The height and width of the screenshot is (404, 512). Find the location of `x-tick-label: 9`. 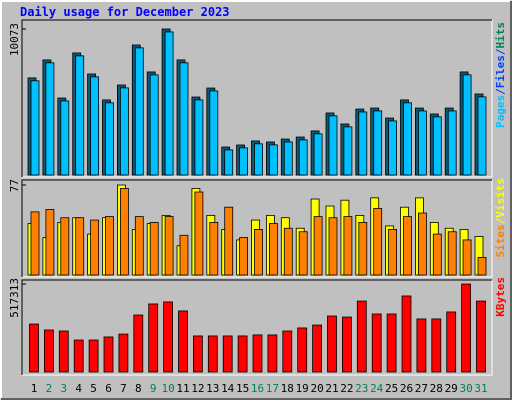

x-tick-label: 9 is located at coordinates (153, 388).